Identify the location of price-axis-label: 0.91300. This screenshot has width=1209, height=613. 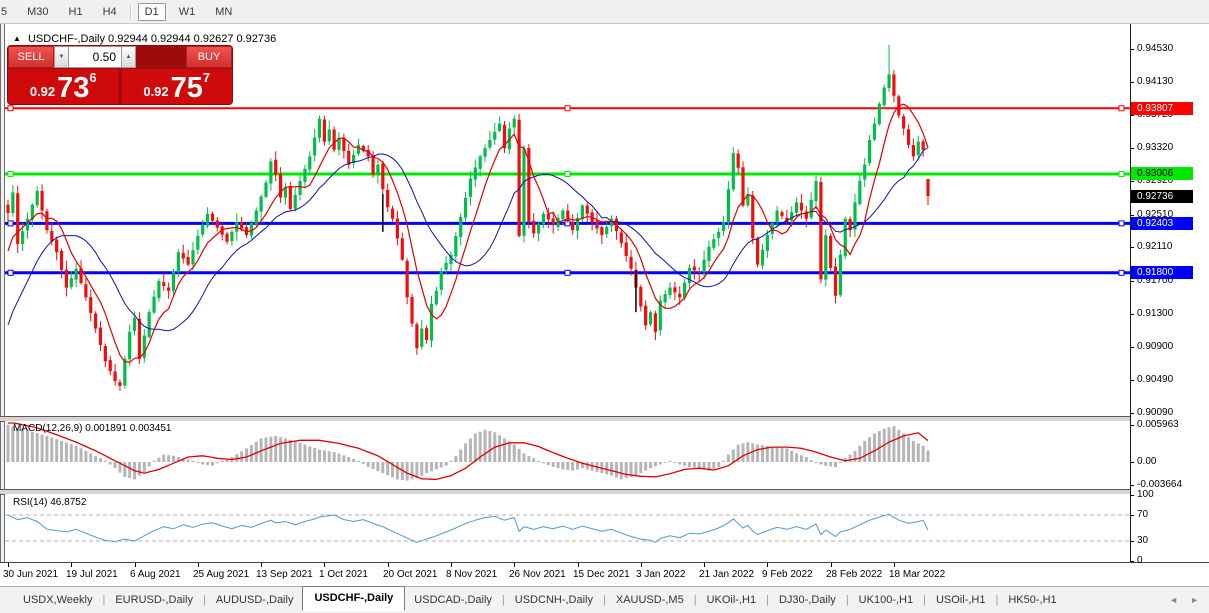
(1155, 313).